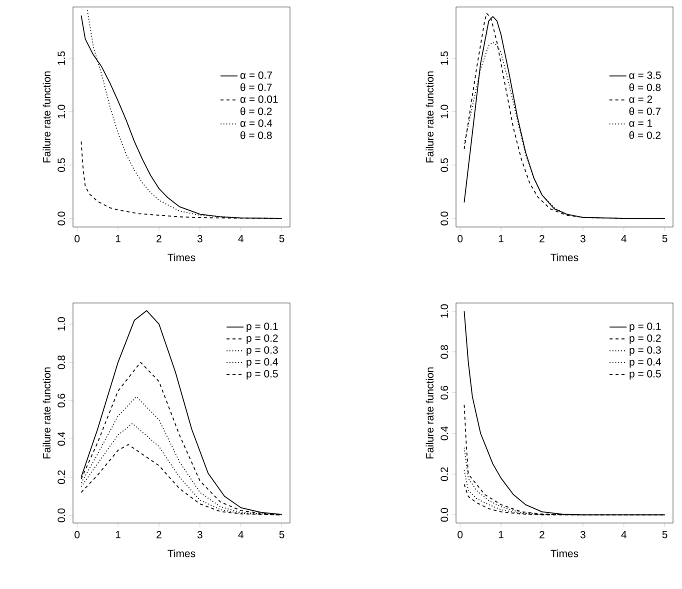 The width and height of the screenshot is (682, 589). Describe the element at coordinates (645, 75) in the screenshot. I see `legend-label: α = 3.5` at that location.